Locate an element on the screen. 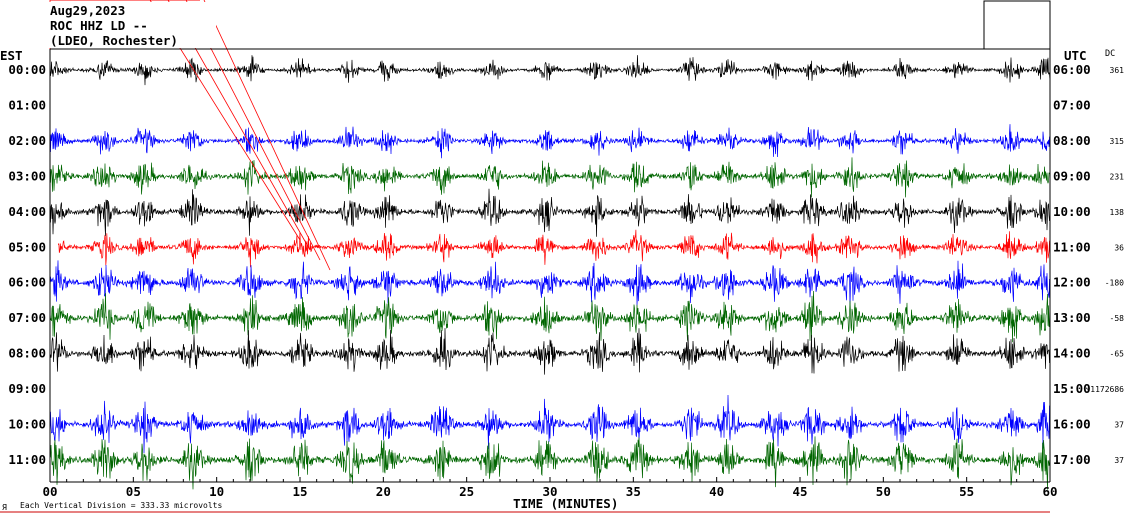 This screenshot has width=1130, height=519. logo-icon: Я is located at coordinates (4, 507).